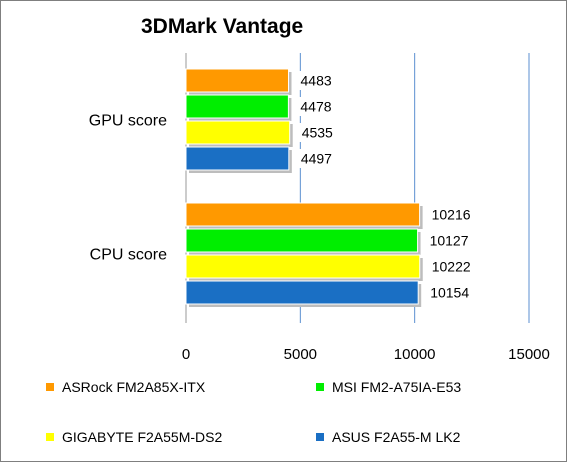 The width and height of the screenshot is (567, 463). I want to click on data-label-0-1: 4478, so click(315, 107).